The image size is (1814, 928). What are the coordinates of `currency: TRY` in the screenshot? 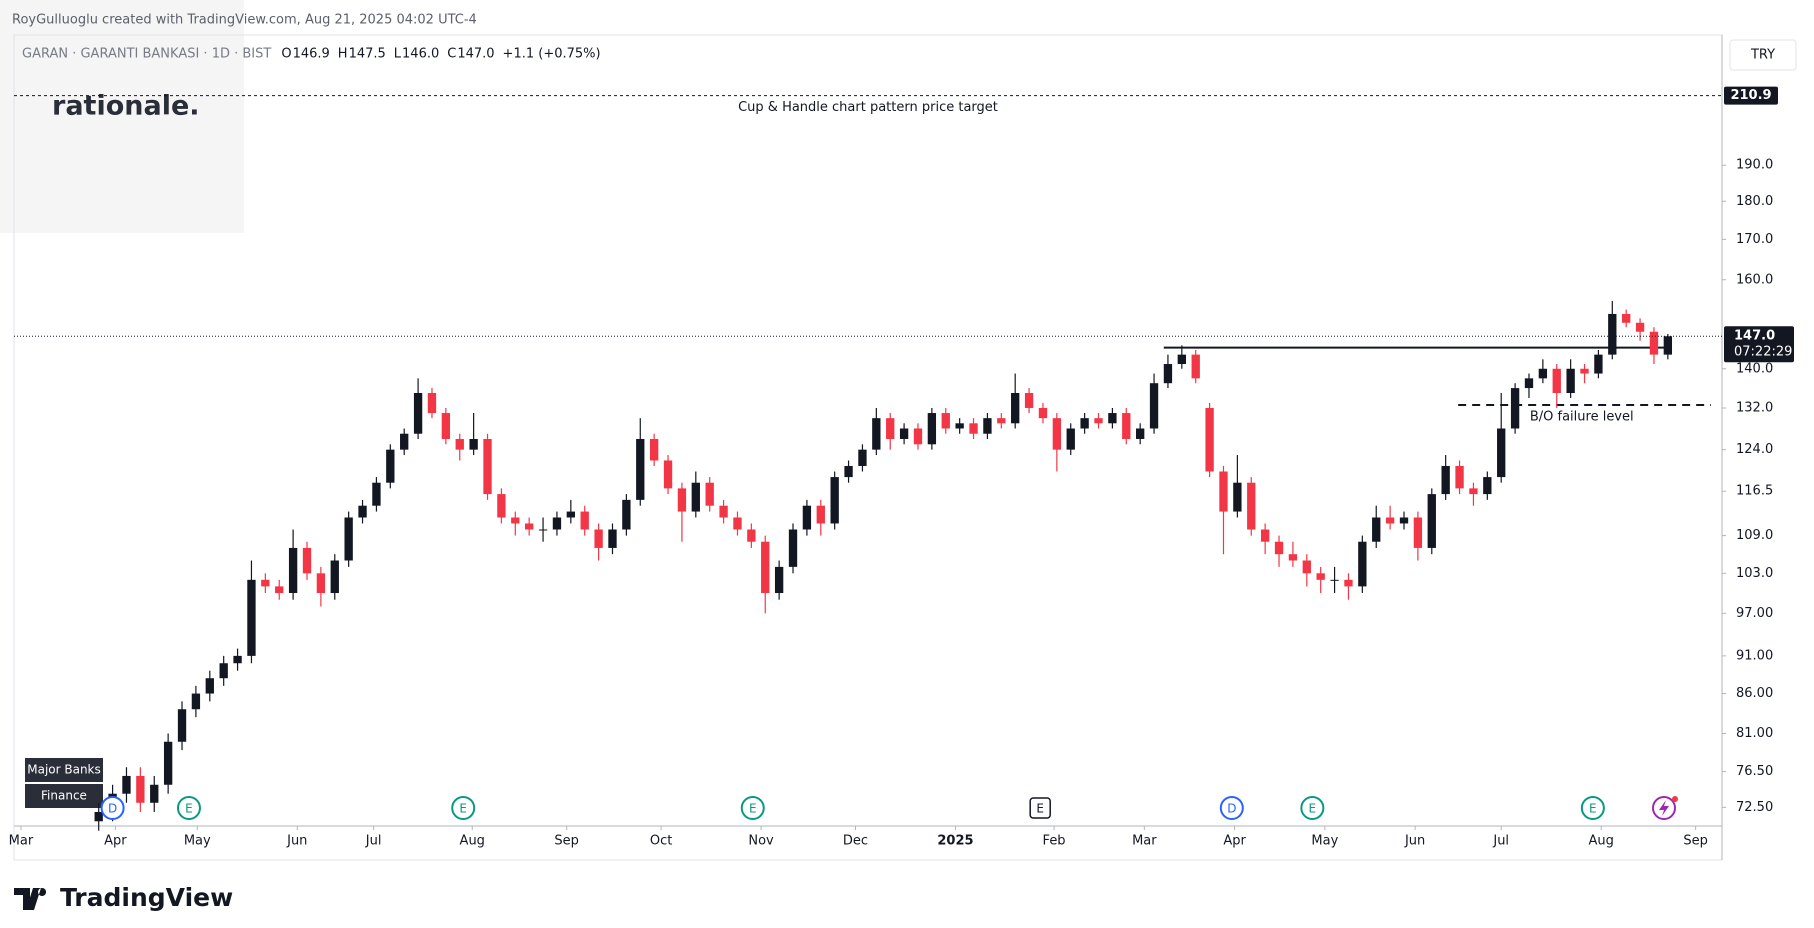 It's located at (1762, 55).